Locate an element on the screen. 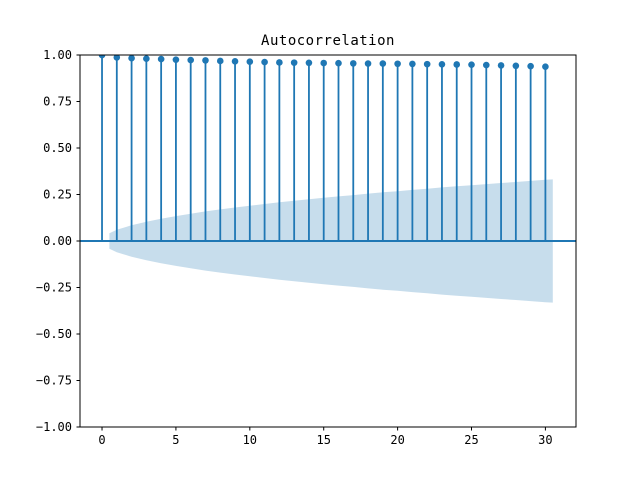  y-tick-label: 0.75 is located at coordinates (57, 102).